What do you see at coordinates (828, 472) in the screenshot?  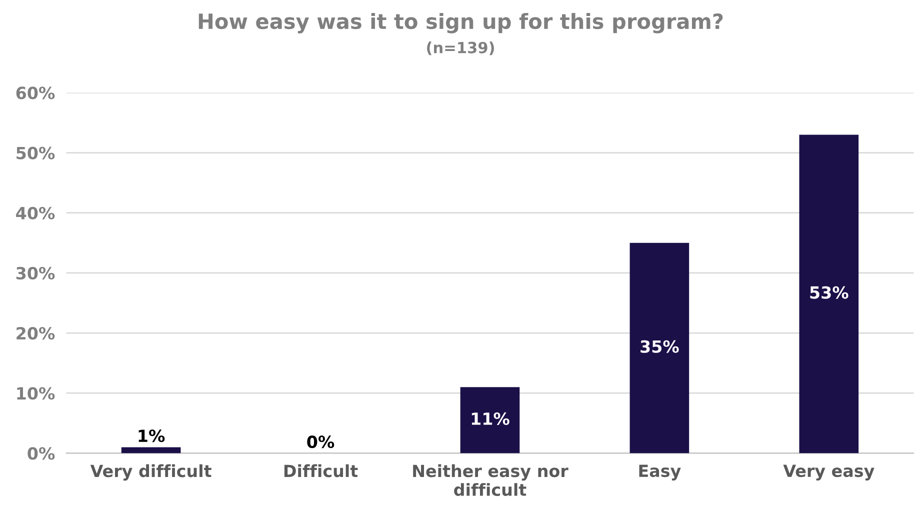 I see `x-tick-label: Very easy` at bounding box center [828, 472].